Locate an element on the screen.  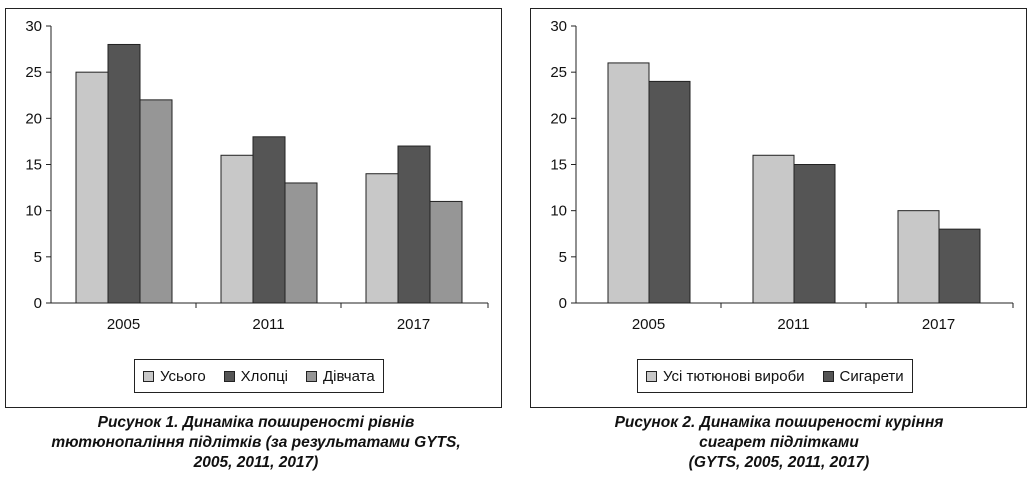
caption-line: Рисунок 1. Динаміка поширеності рівнів is located at coordinates (256, 422).